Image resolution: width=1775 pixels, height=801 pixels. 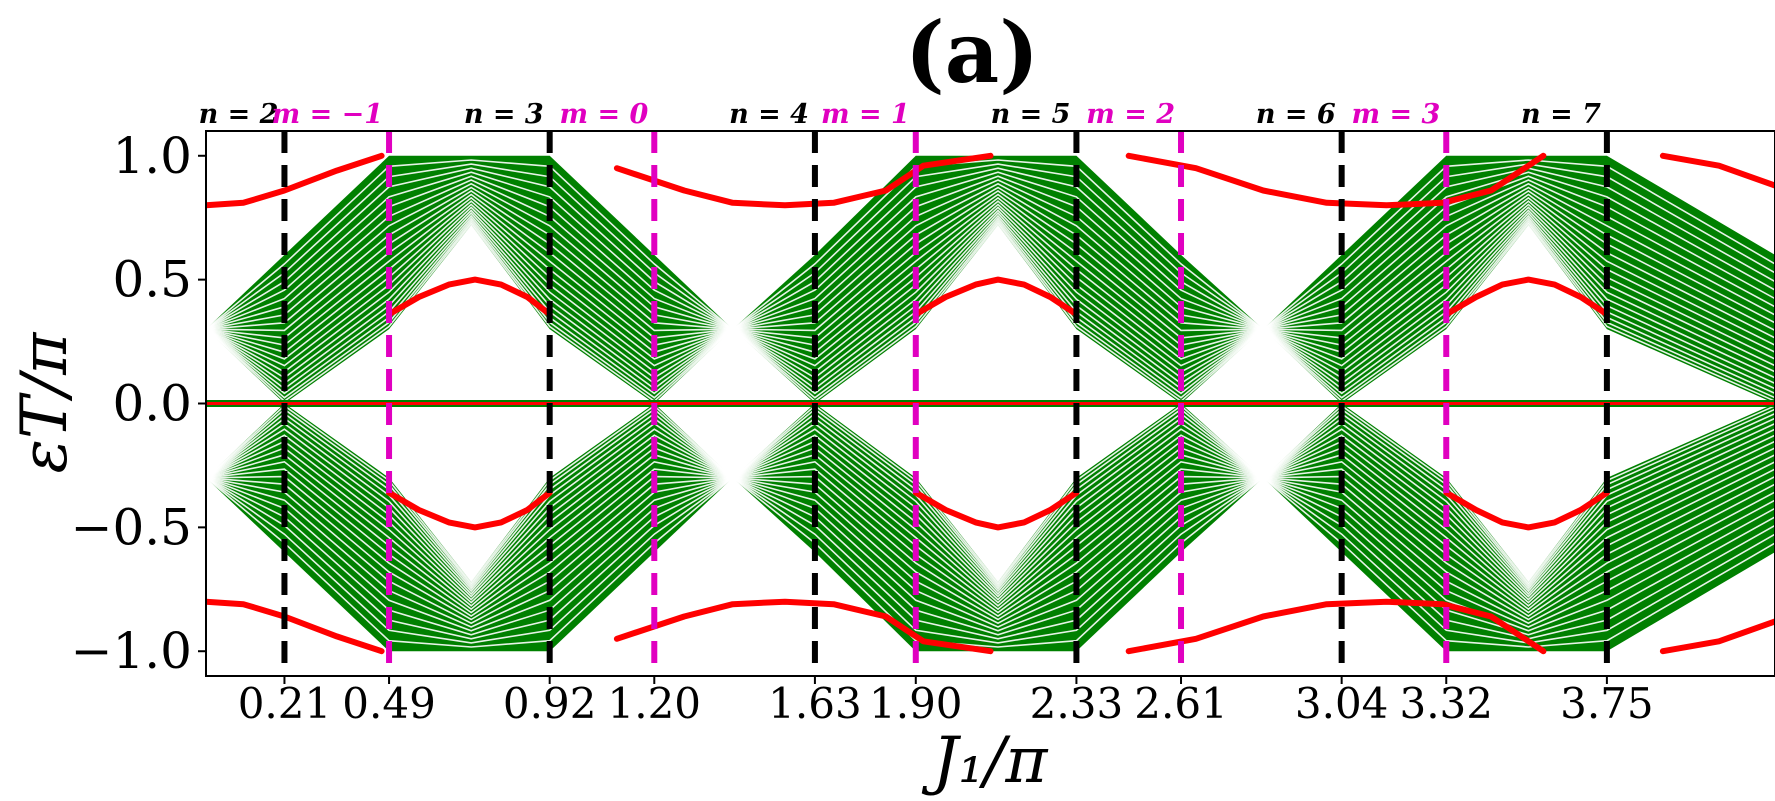 What do you see at coordinates (327, 114) in the screenshot?
I see `vertical-marker-label: m = −1` at bounding box center [327, 114].